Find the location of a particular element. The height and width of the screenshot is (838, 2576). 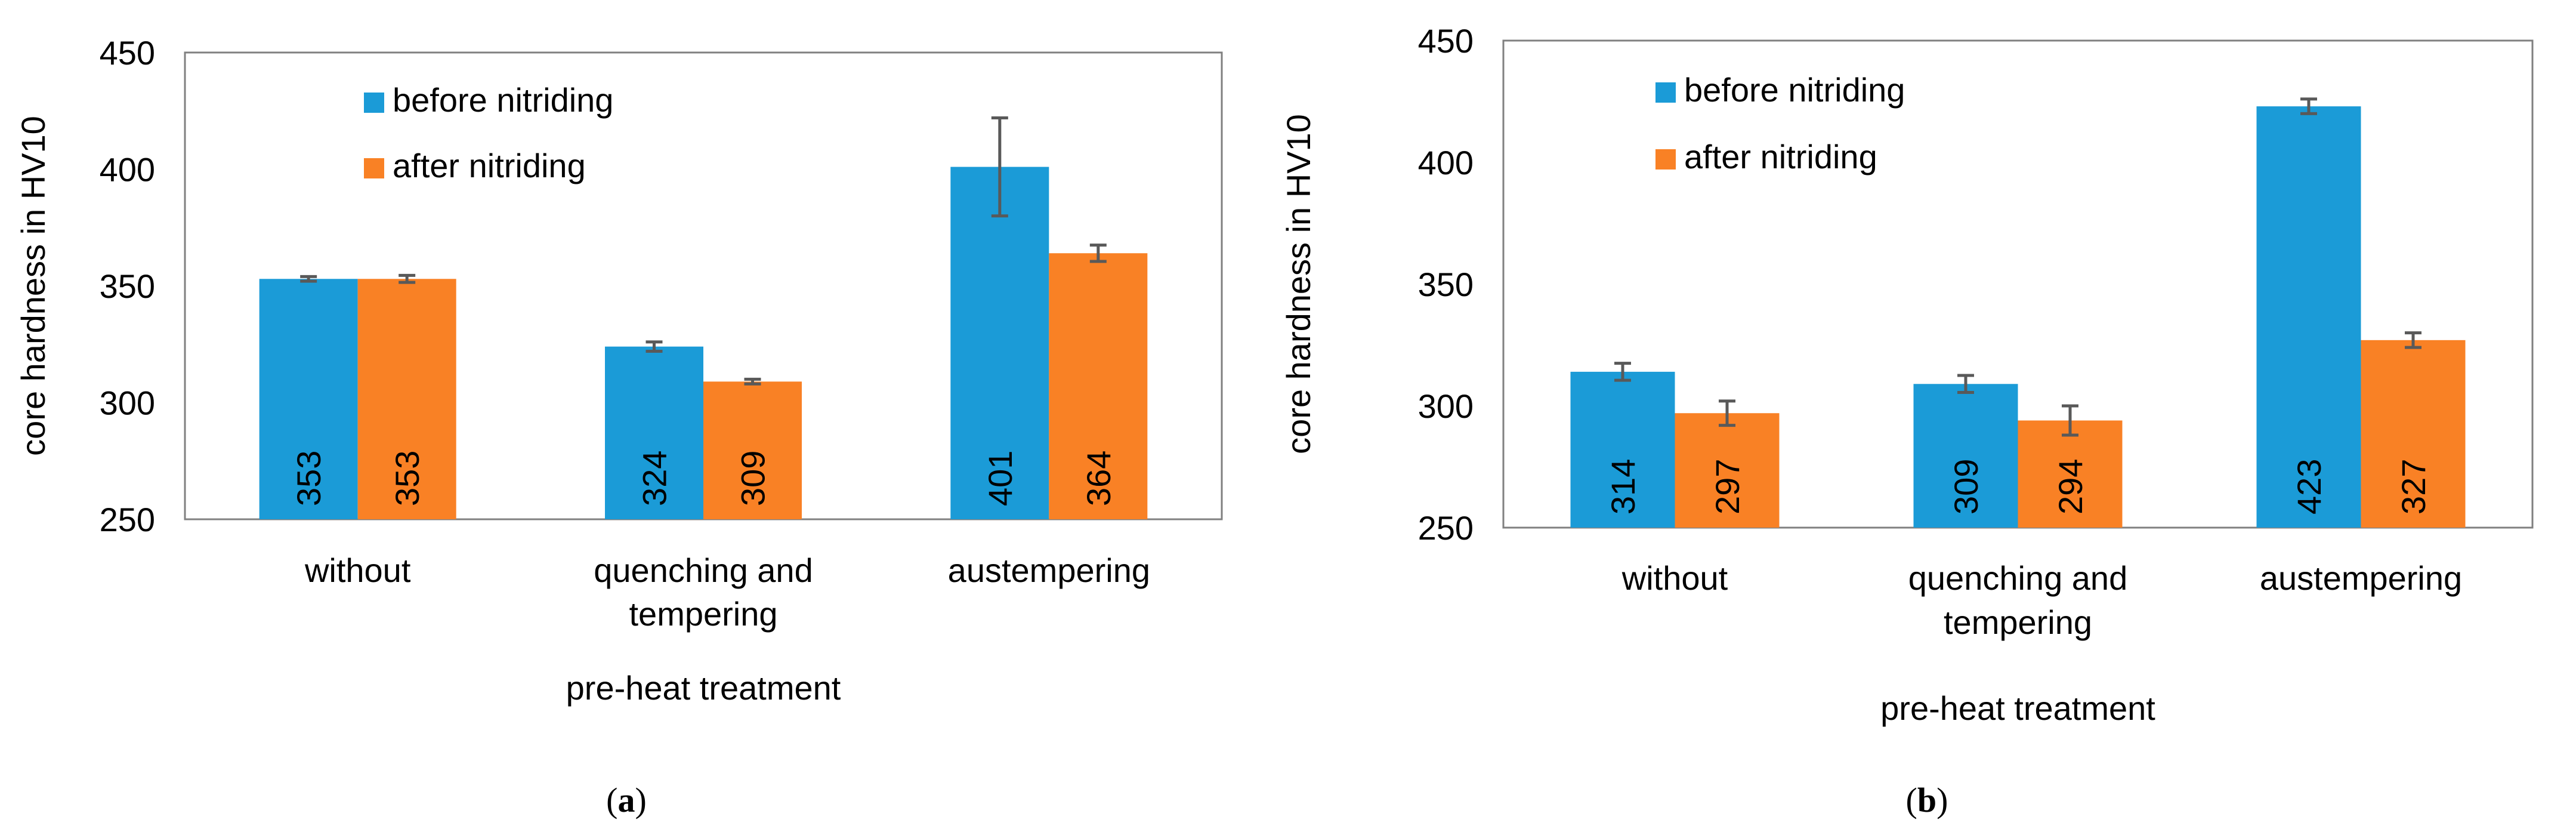

bar-value-label: 327 is located at coordinates (2413, 486).